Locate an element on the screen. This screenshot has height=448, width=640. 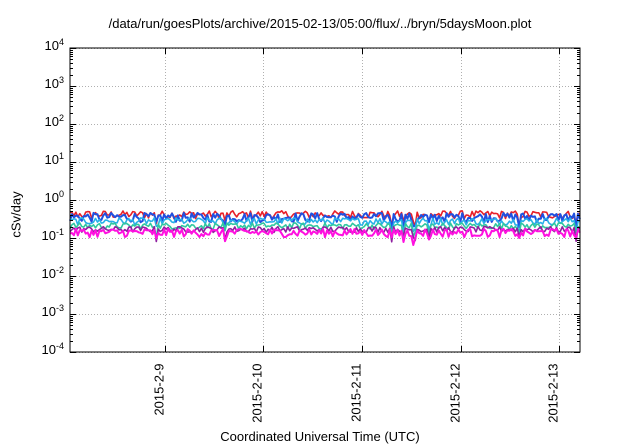
y-tick-label: 10-4 is located at coordinates (42, 348).